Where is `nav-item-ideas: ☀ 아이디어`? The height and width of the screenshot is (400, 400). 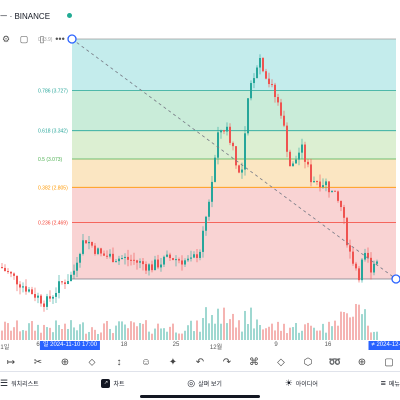 nav-item-ideas: ☀ 아이디어 is located at coordinates (301, 383).